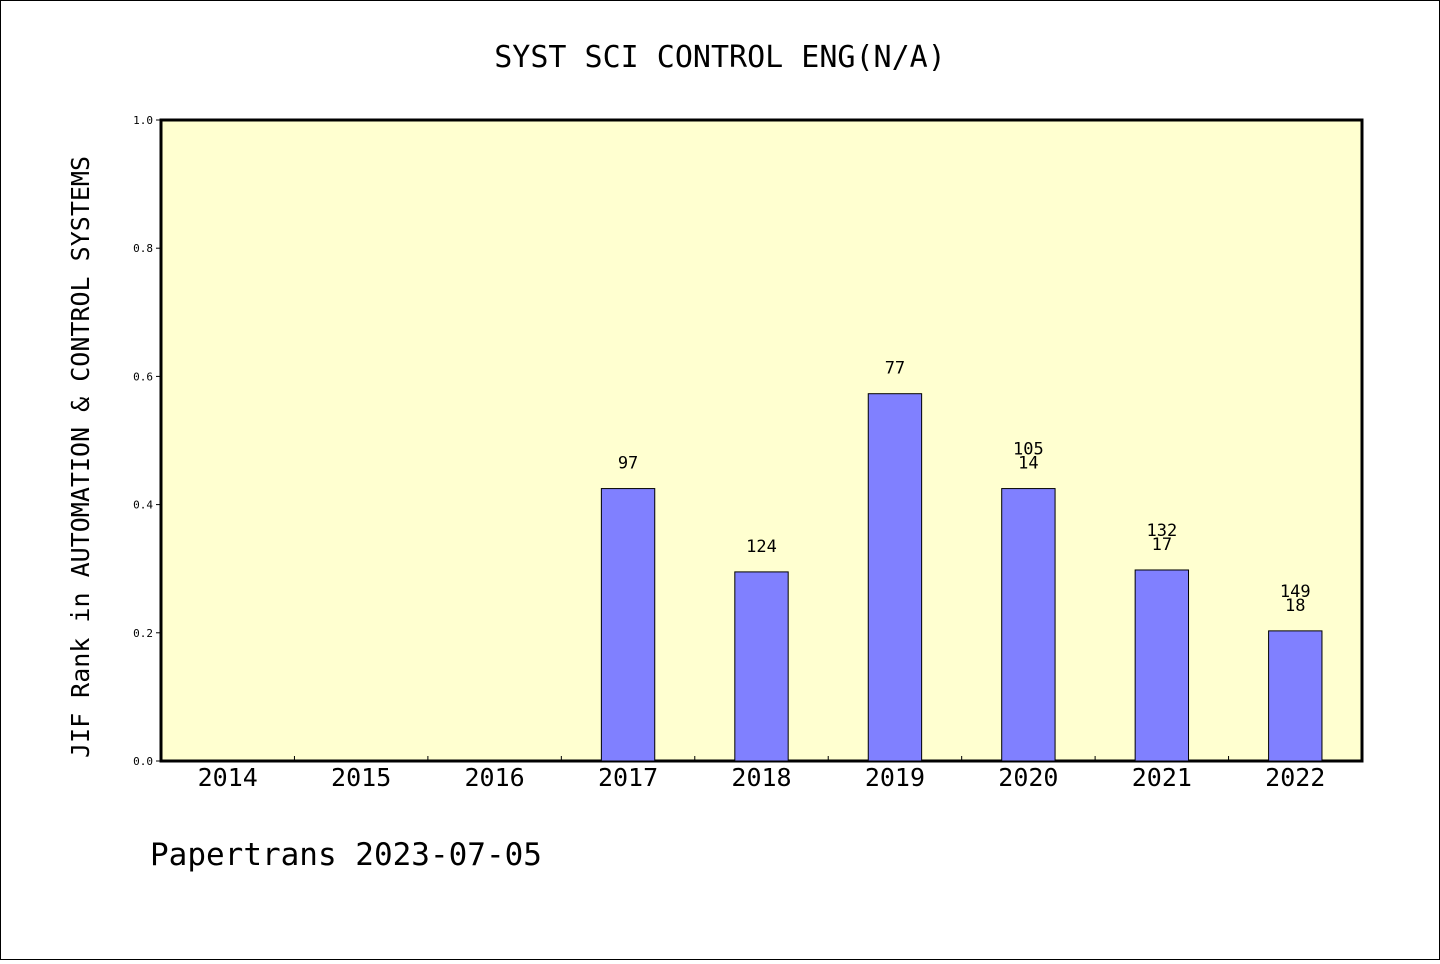  I want to click on x-tick-label: 2018, so click(761, 777).